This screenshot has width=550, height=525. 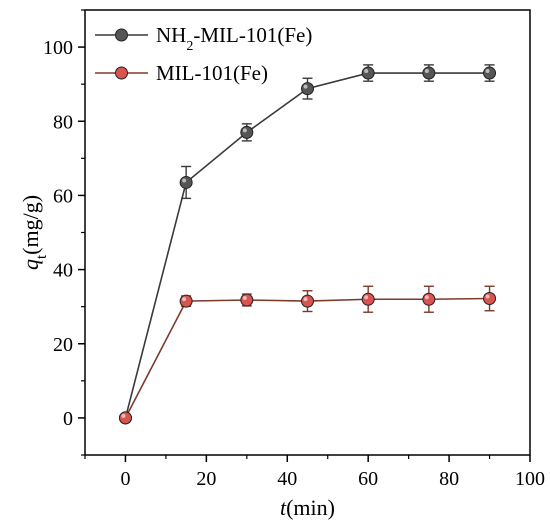 I want to click on y-axis-title-group: qt(mg/g), so click(x=34, y=232).